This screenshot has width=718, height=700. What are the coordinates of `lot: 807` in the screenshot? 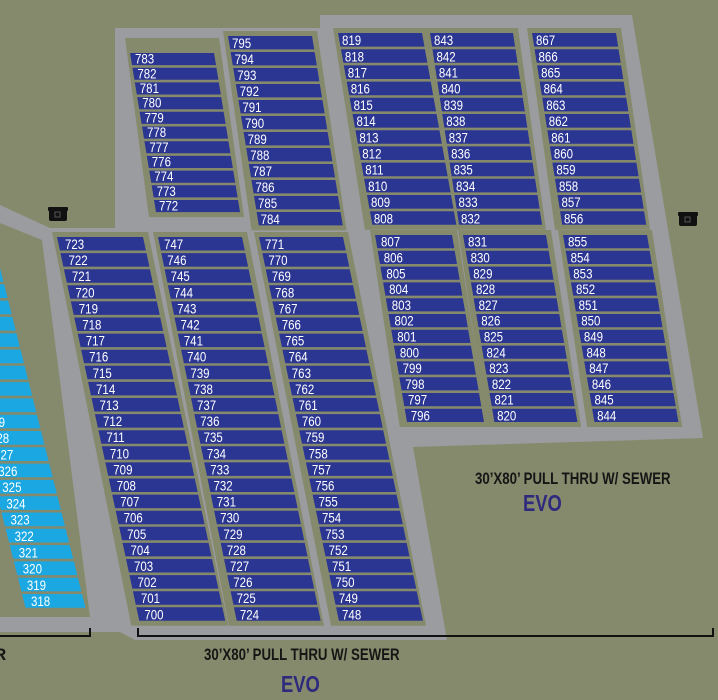 It's located at (415, 242).